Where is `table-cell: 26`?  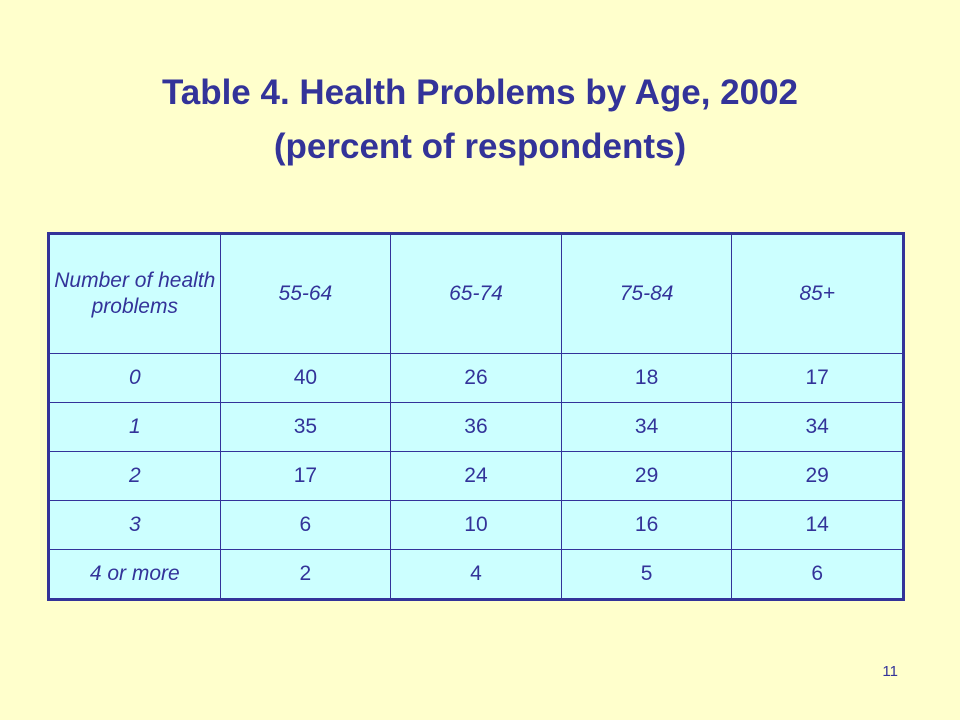 table-cell: 26 is located at coordinates (476, 378).